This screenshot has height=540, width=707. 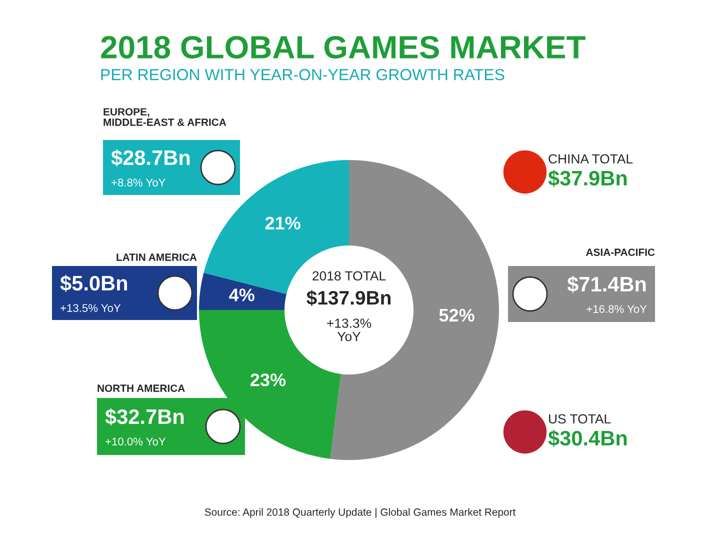 What do you see at coordinates (349, 330) in the screenshot?
I see `text: +13.3% YoY` at bounding box center [349, 330].